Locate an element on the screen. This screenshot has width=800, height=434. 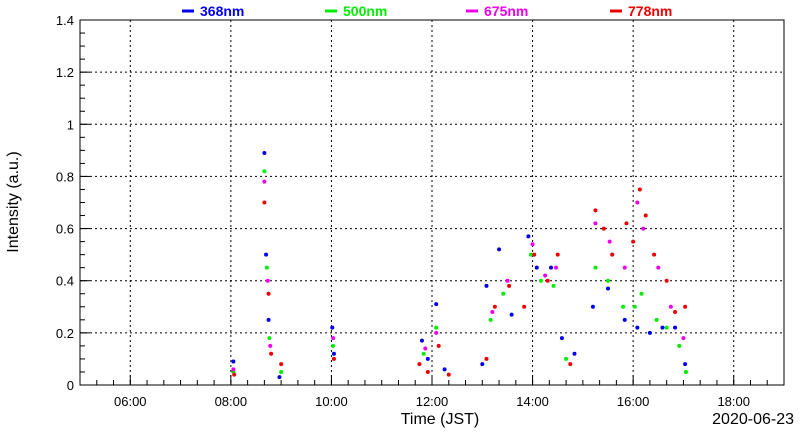
y-tick-label: 0.2 is located at coordinates (65, 333).